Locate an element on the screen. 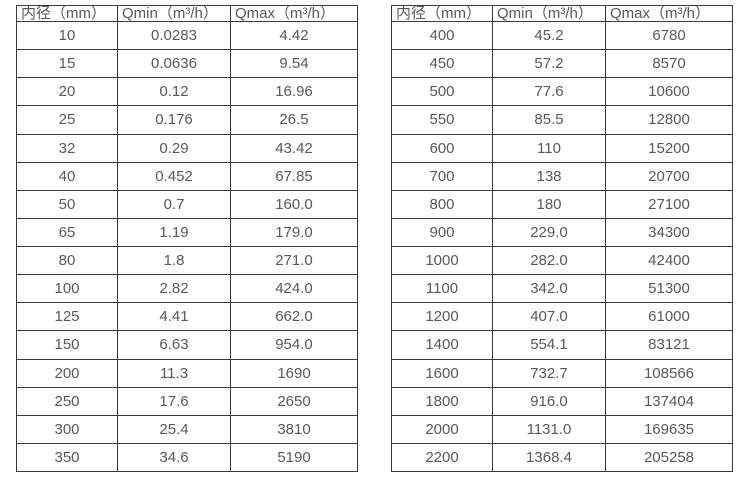 The width and height of the screenshot is (750, 483). table-cell: 282.0 is located at coordinates (549, 260).